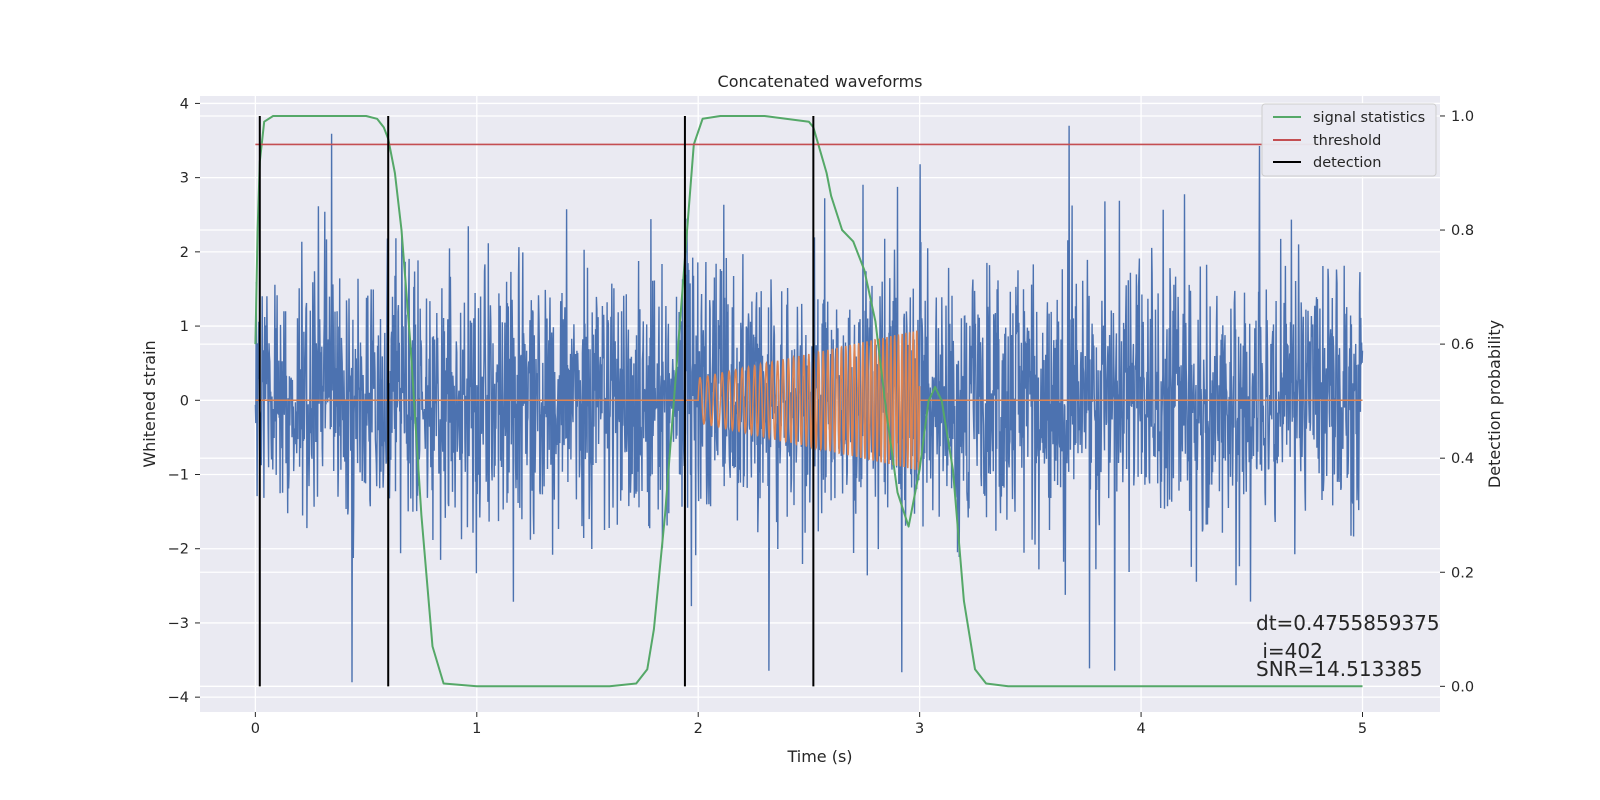  Describe the element at coordinates (1289, 651) in the screenshot. I see `annotation-index: i=402` at that location.